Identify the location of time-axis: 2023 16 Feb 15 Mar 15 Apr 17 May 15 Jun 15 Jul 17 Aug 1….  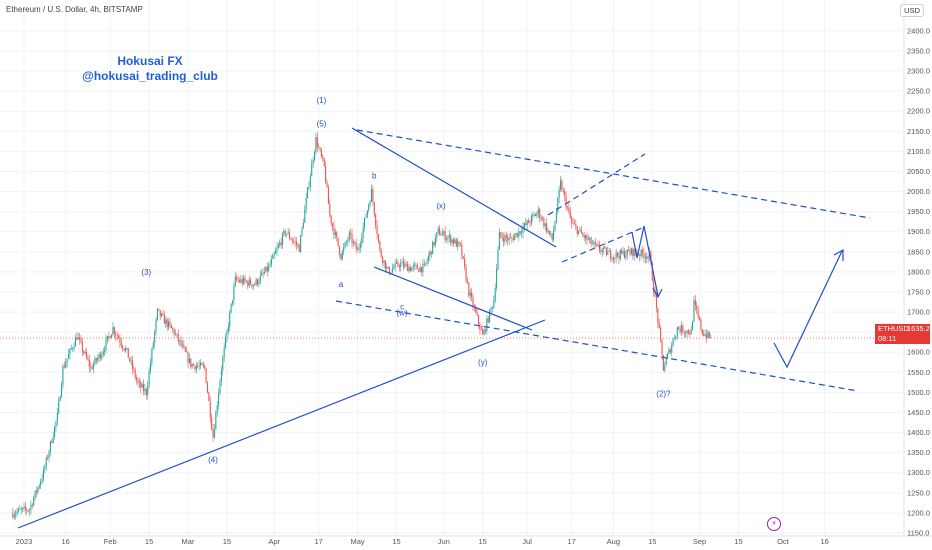
(466, 540).